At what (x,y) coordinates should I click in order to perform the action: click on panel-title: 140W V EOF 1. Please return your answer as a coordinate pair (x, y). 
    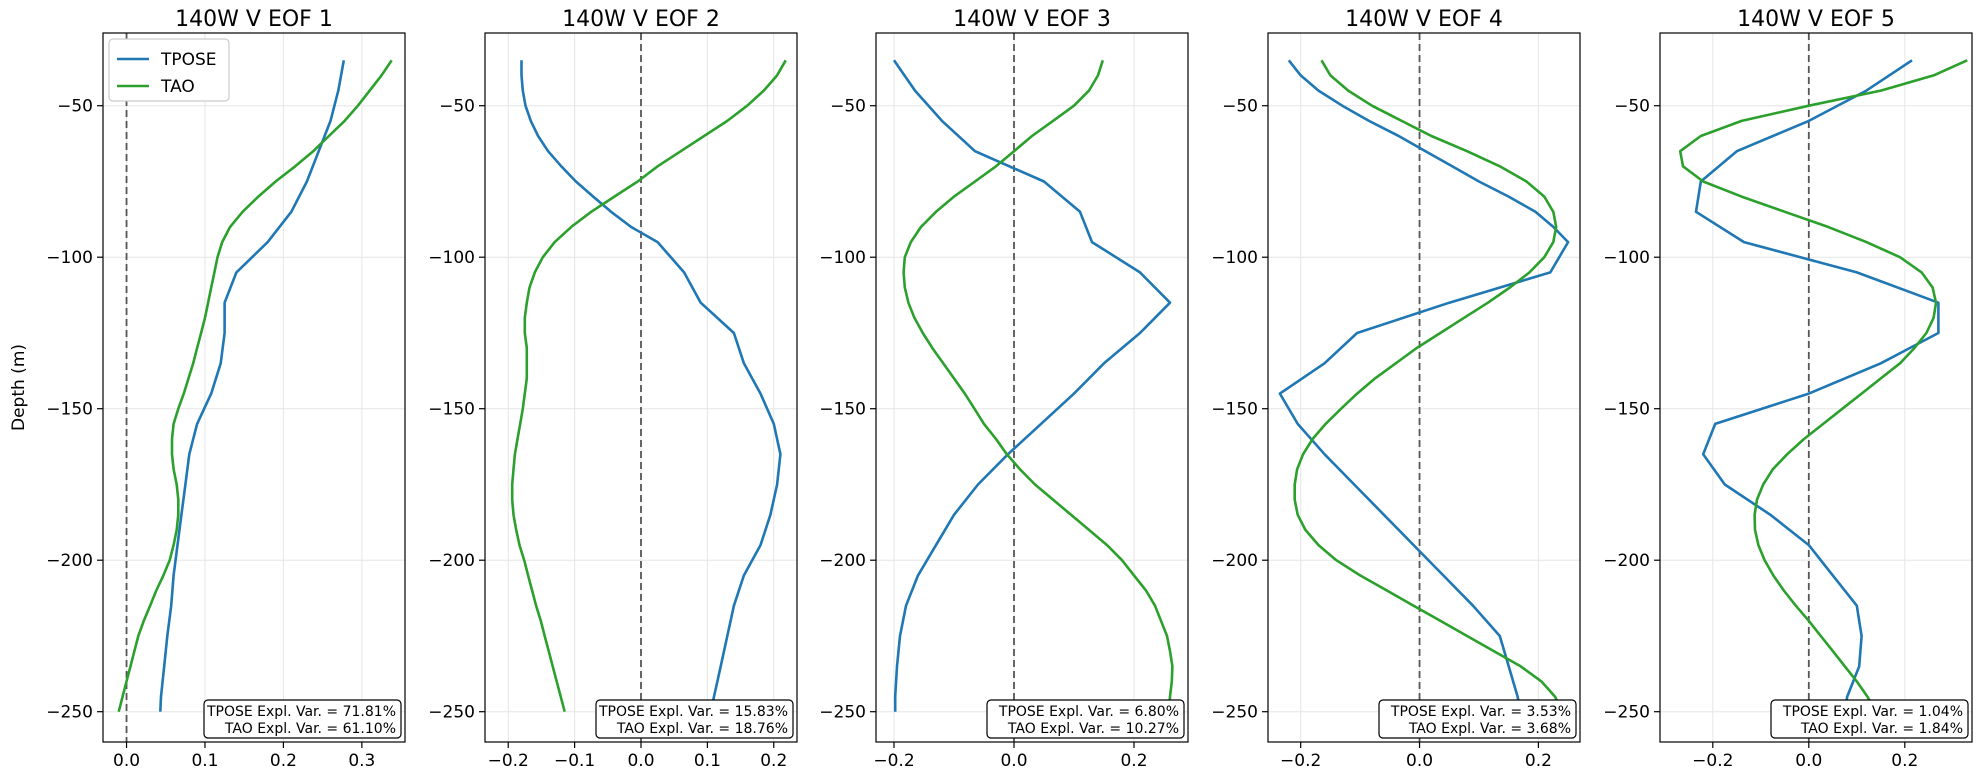
    Looking at the image, I should click on (254, 19).